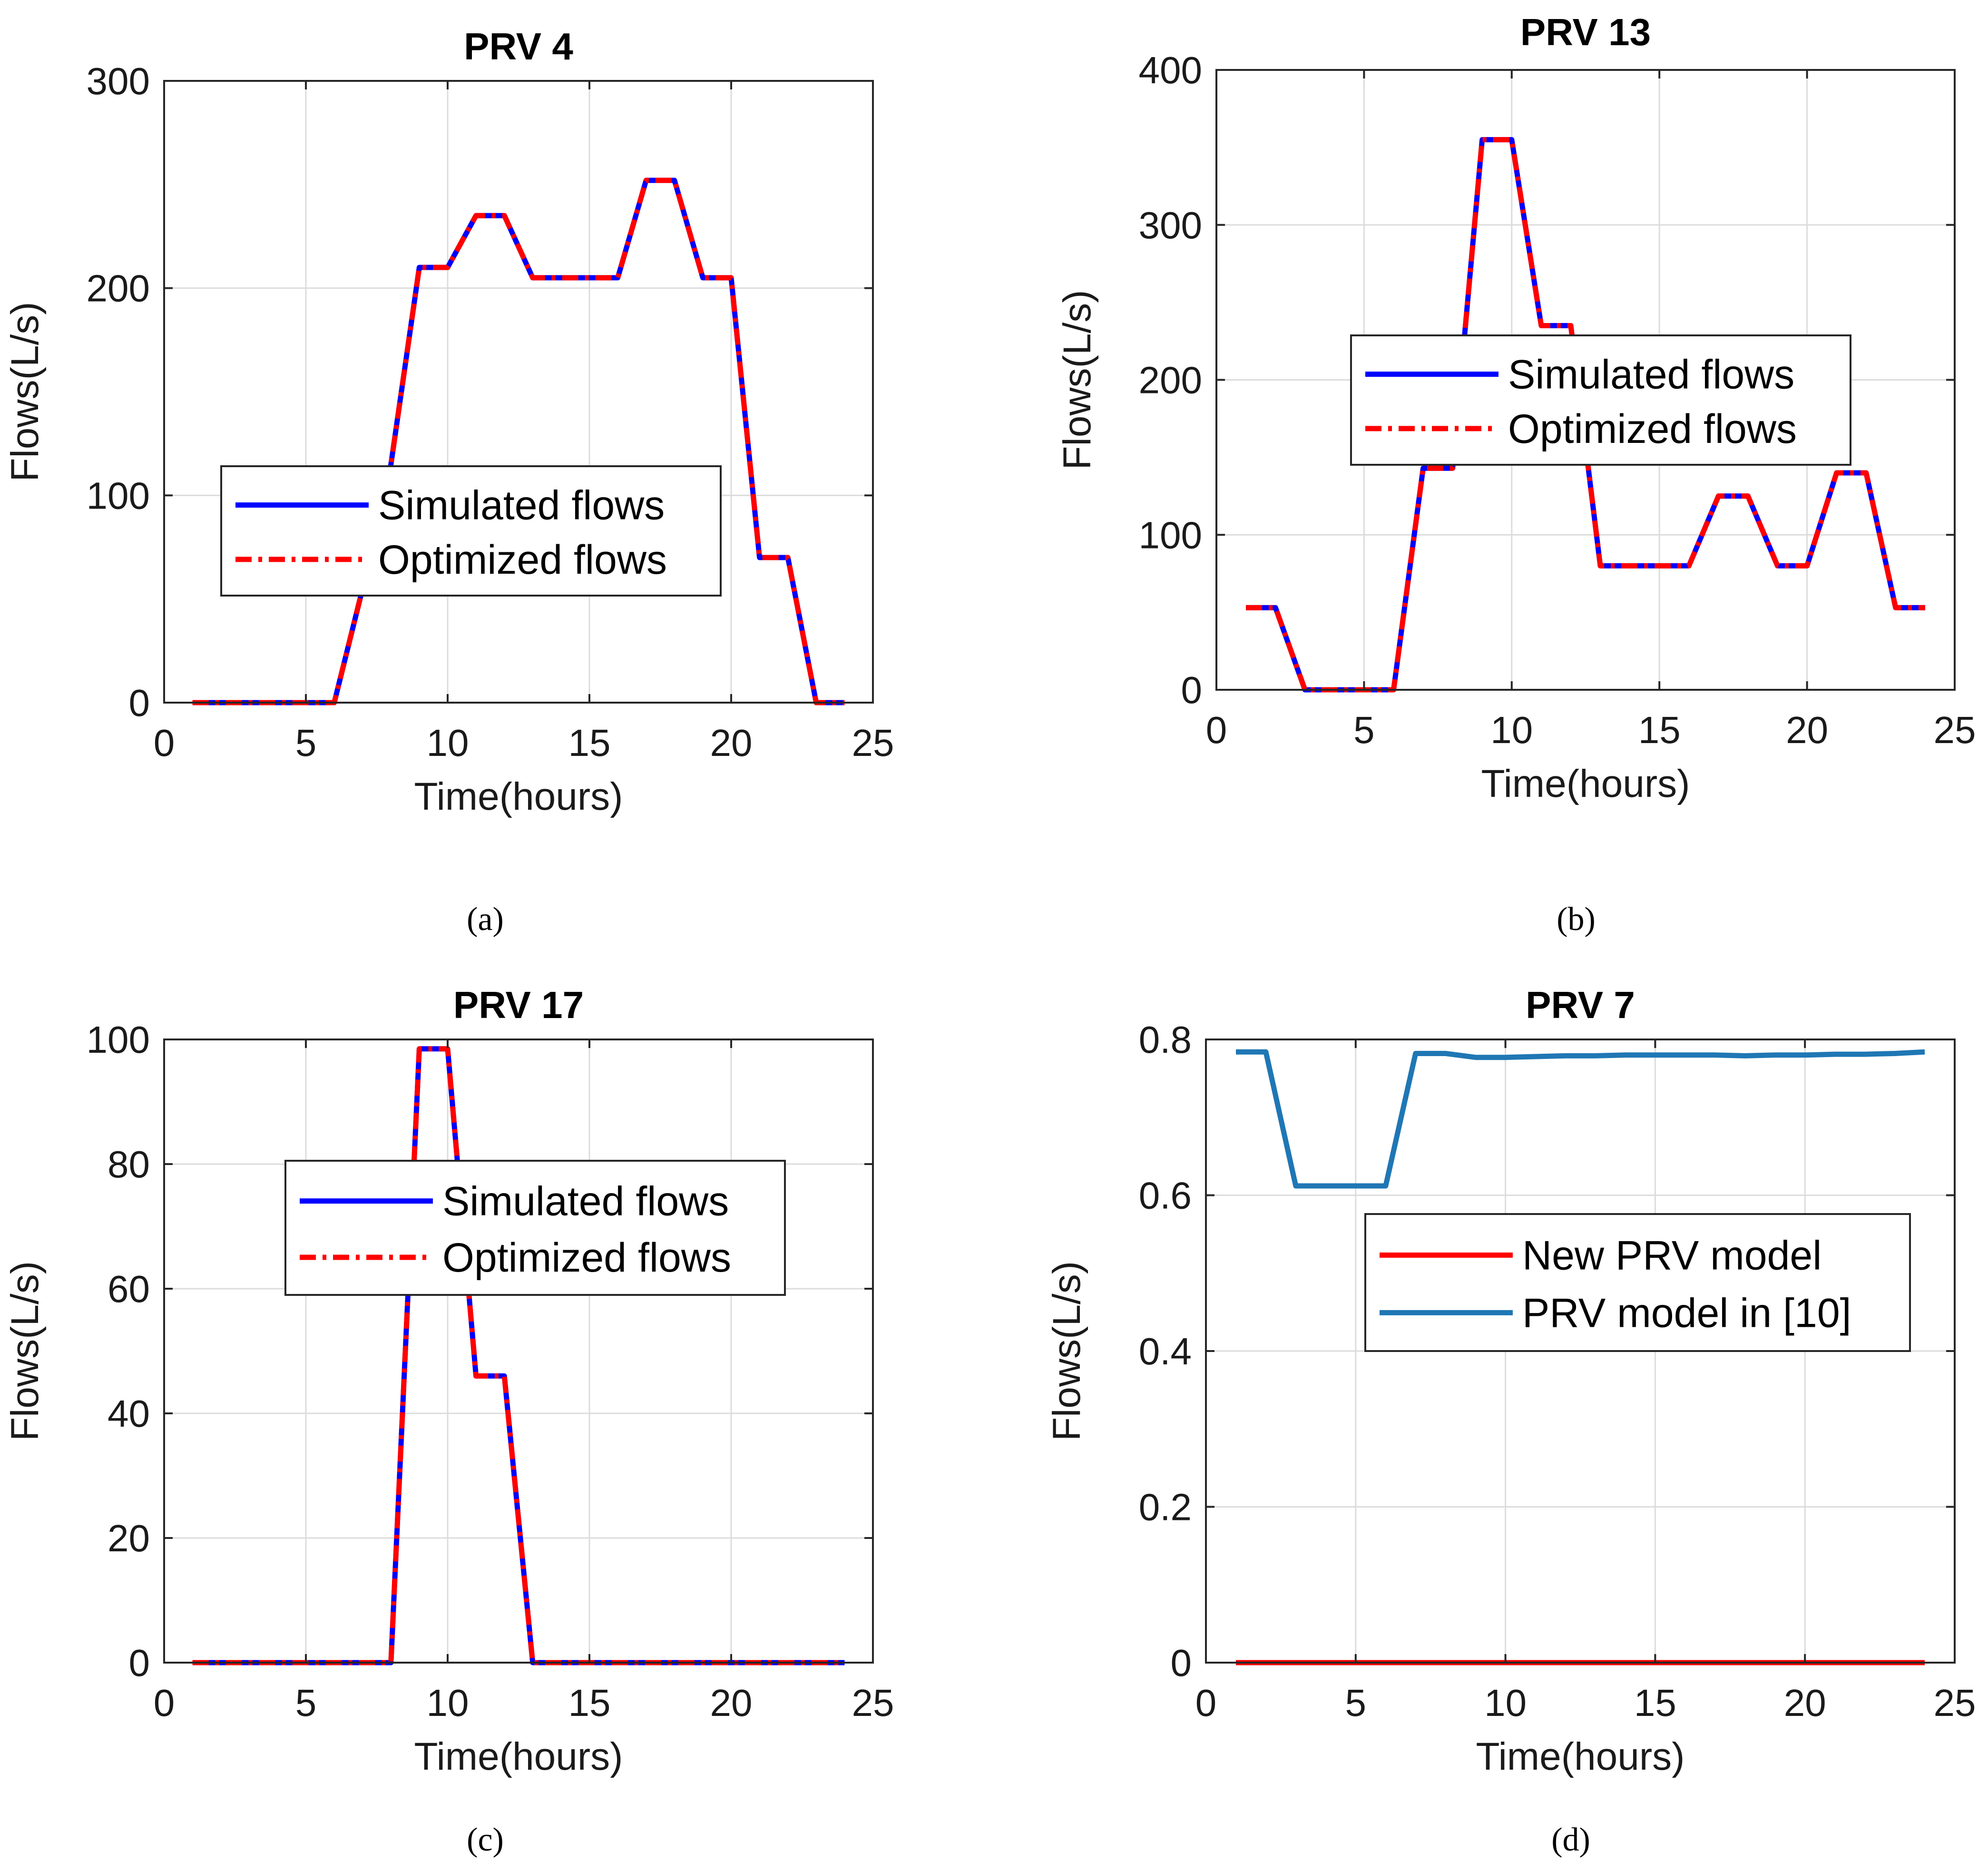 Image resolution: width=1988 pixels, height=1871 pixels. I want to click on legend-label-1: New PRV model, so click(1672, 1255).